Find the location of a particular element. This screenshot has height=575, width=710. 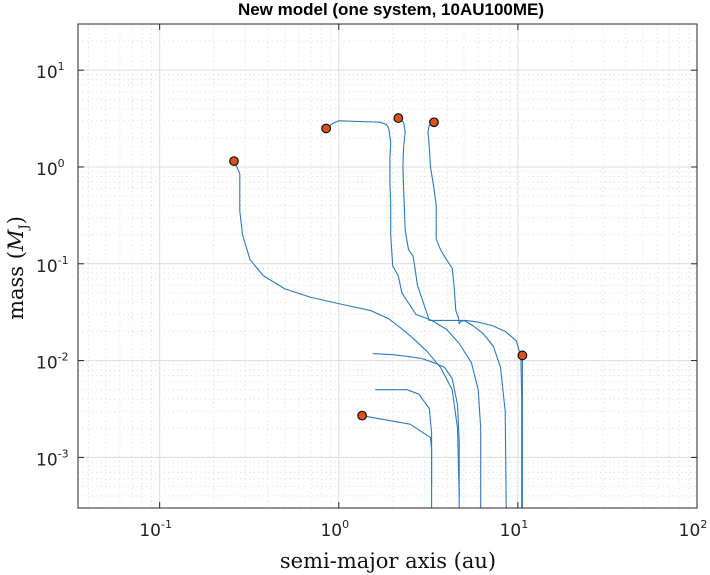

x-tick-exponent: 0 is located at coordinates (345, 524).